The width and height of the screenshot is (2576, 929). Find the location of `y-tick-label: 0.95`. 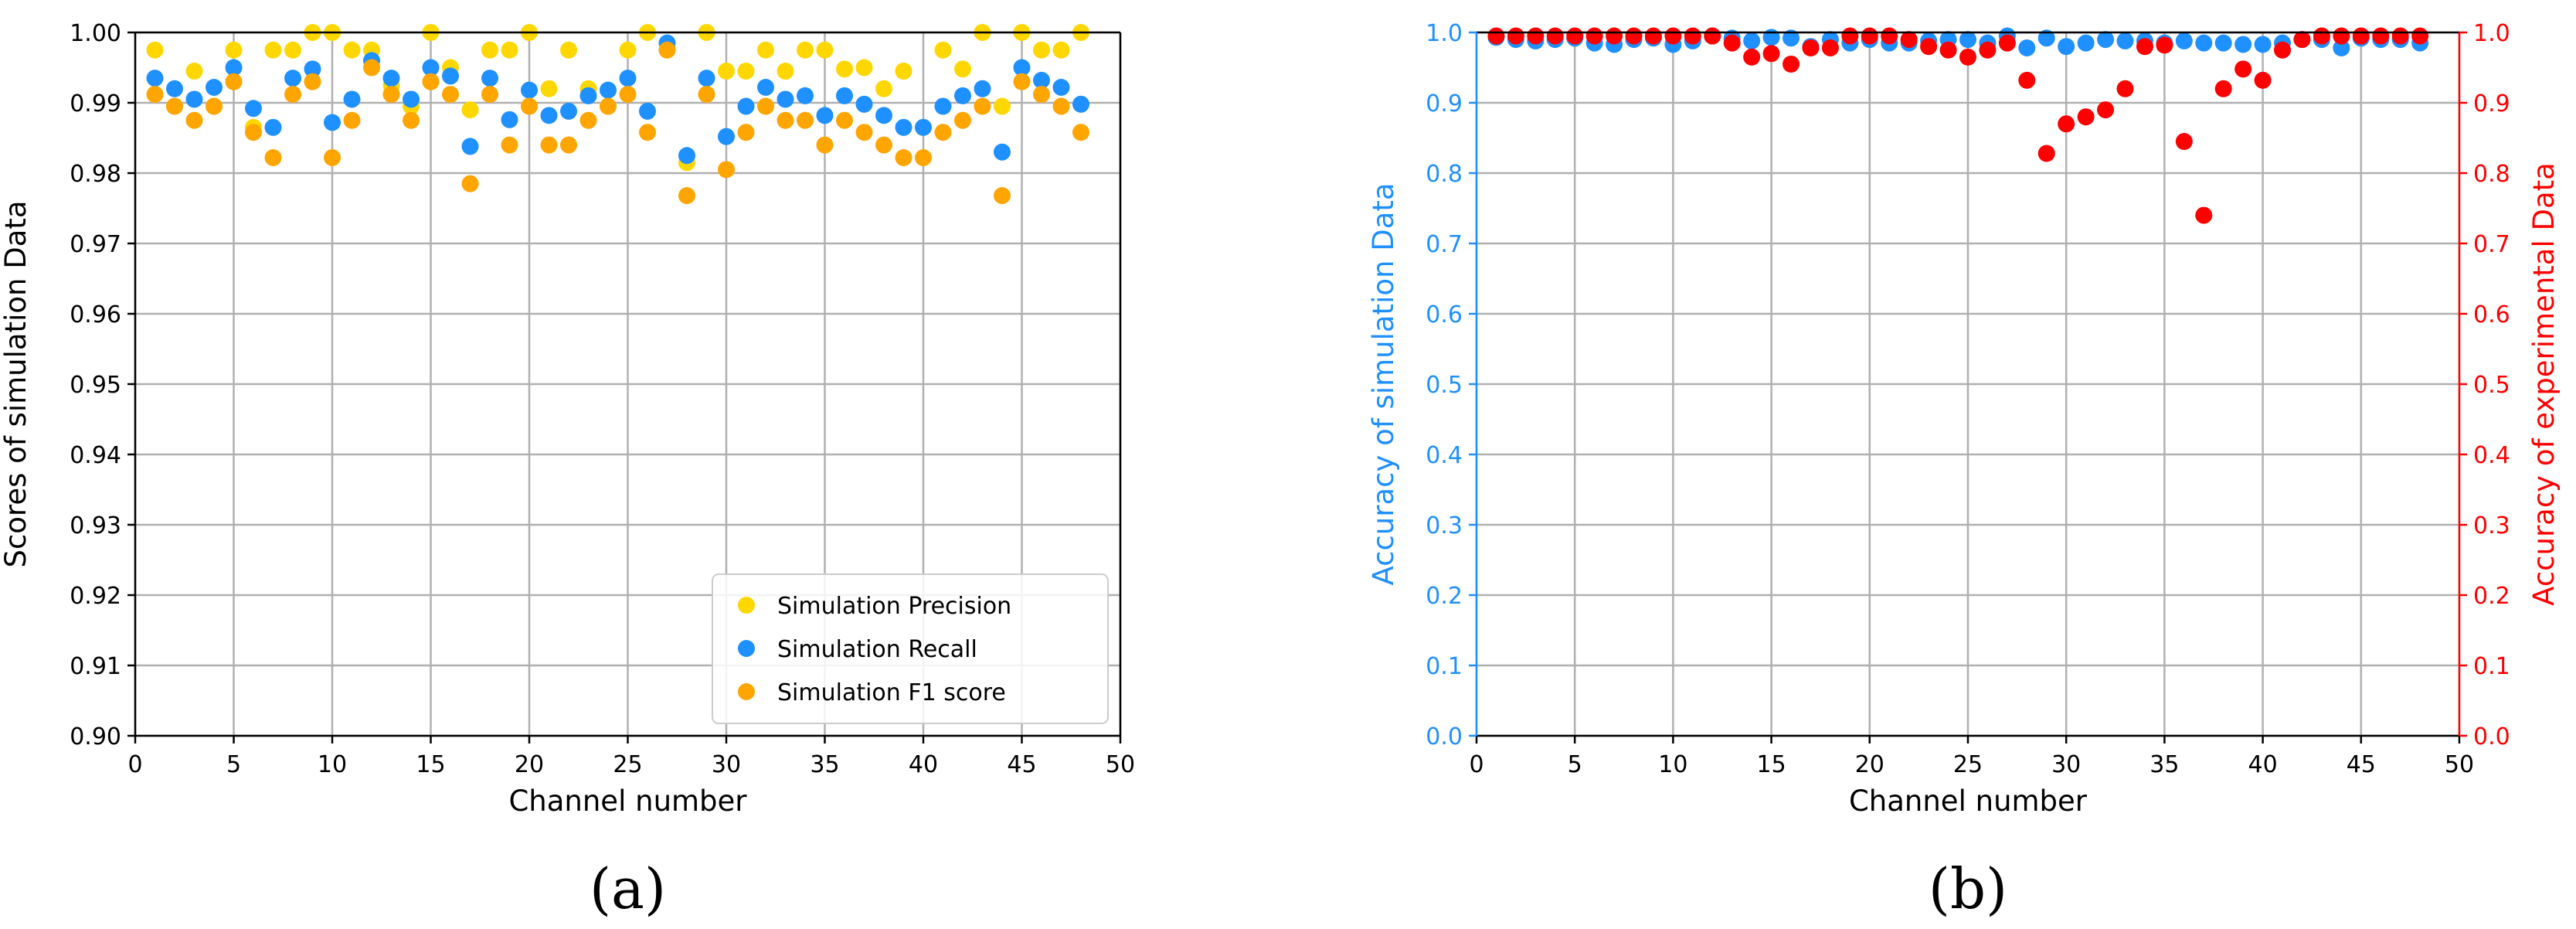

y-tick-label: 0.95 is located at coordinates (95, 385).